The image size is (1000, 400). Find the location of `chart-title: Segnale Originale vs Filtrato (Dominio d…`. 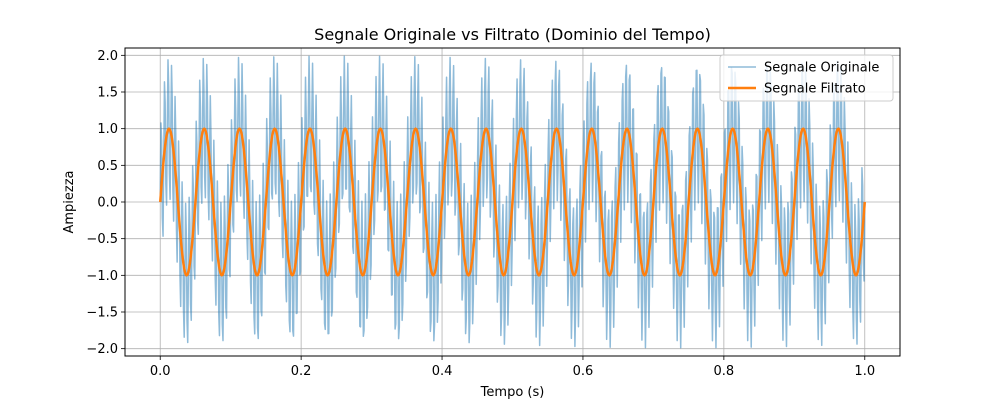

chart-title: Segnale Originale vs Filtrato (Dominio d… is located at coordinates (512, 34).